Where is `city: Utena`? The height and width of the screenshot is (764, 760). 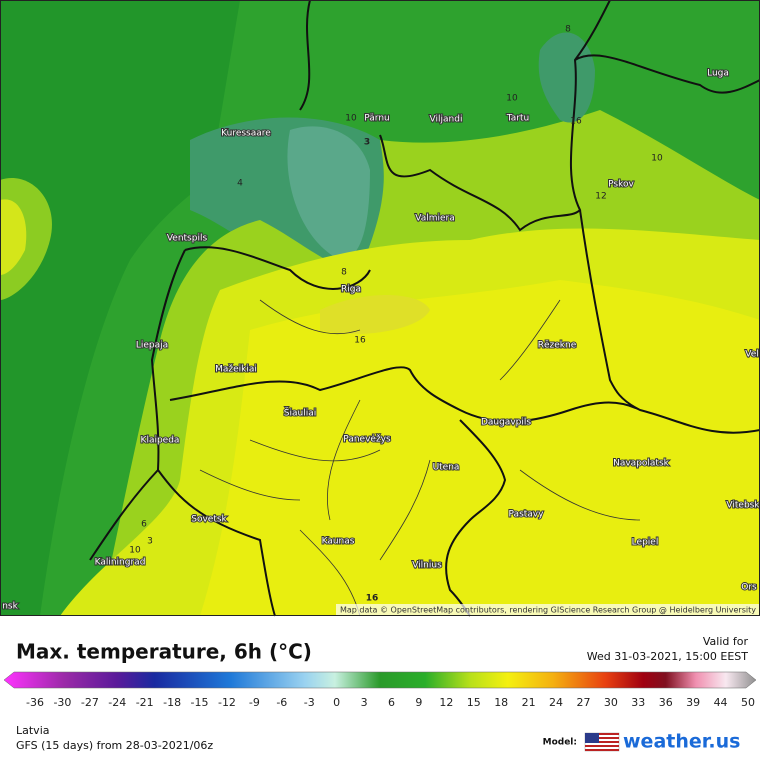 city: Utena is located at coordinates (446, 468).